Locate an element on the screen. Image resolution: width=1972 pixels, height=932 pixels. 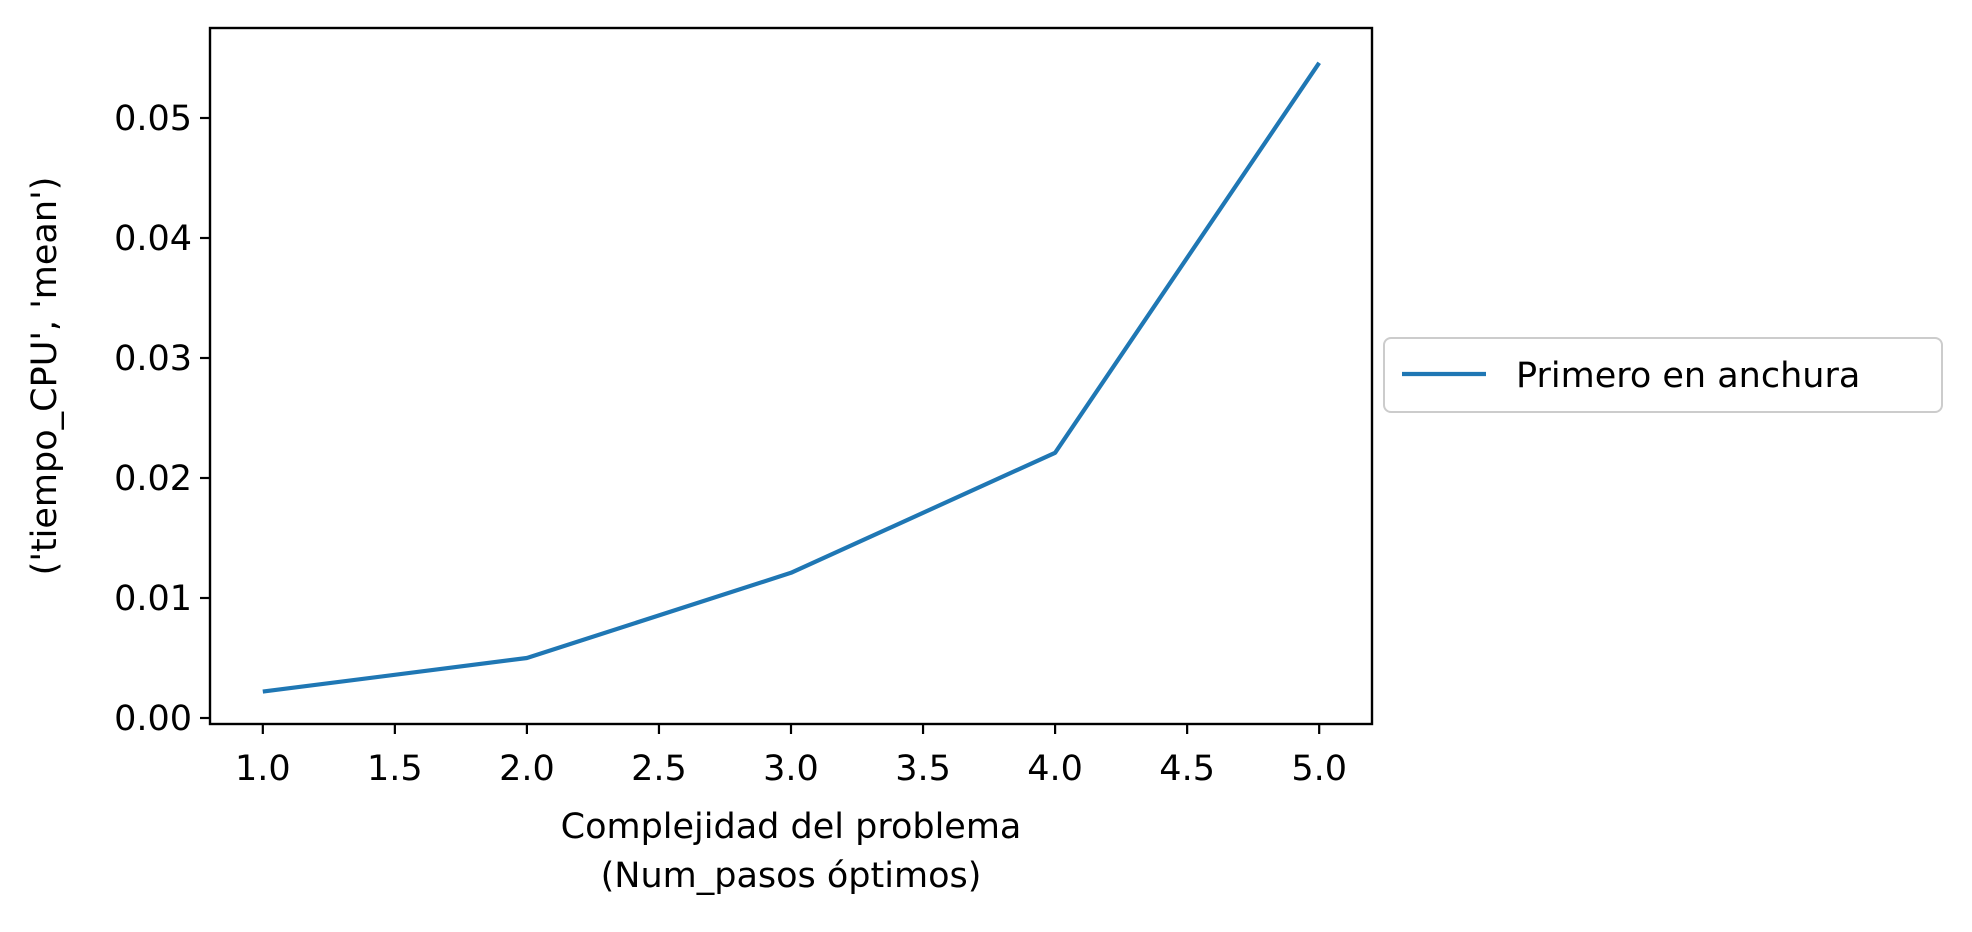
legend: Primero en anchura is located at coordinates (1663, 375).